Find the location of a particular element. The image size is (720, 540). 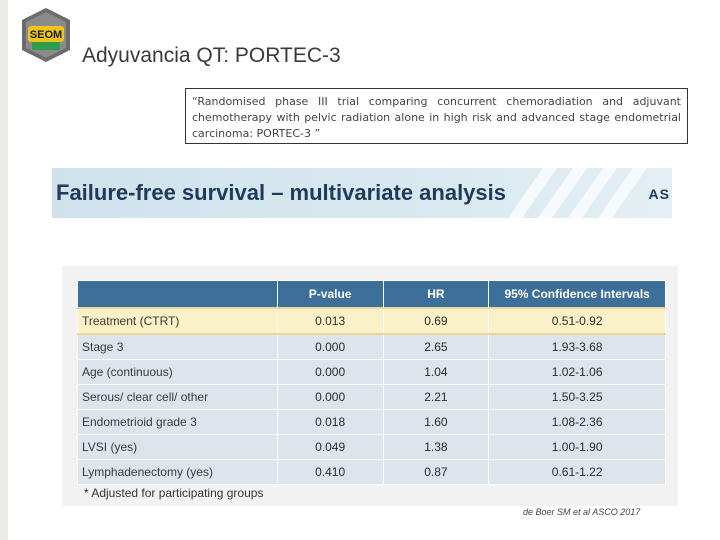

svg-text: SEOM is located at coordinates (46, 35).